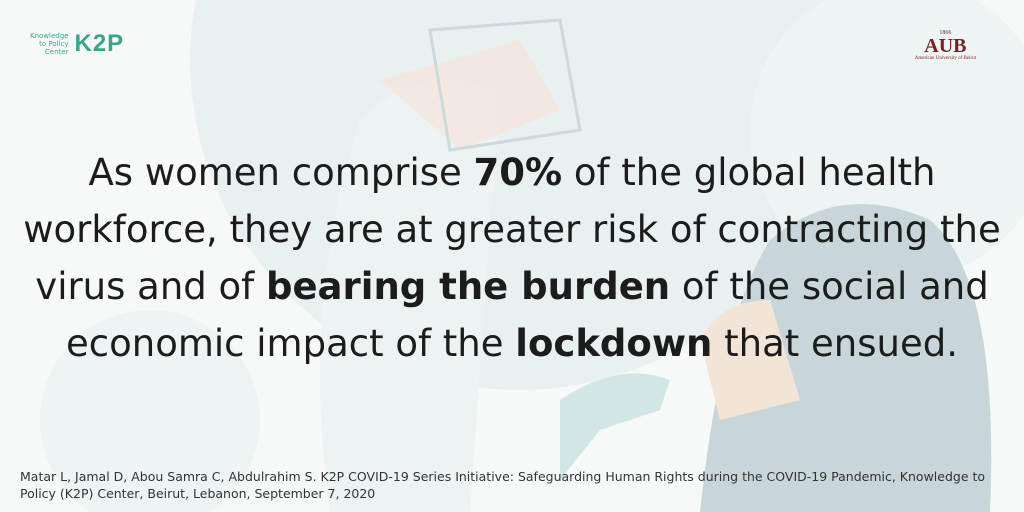  What do you see at coordinates (99, 43) in the screenshot?
I see `k2p-mark: K2P` at bounding box center [99, 43].